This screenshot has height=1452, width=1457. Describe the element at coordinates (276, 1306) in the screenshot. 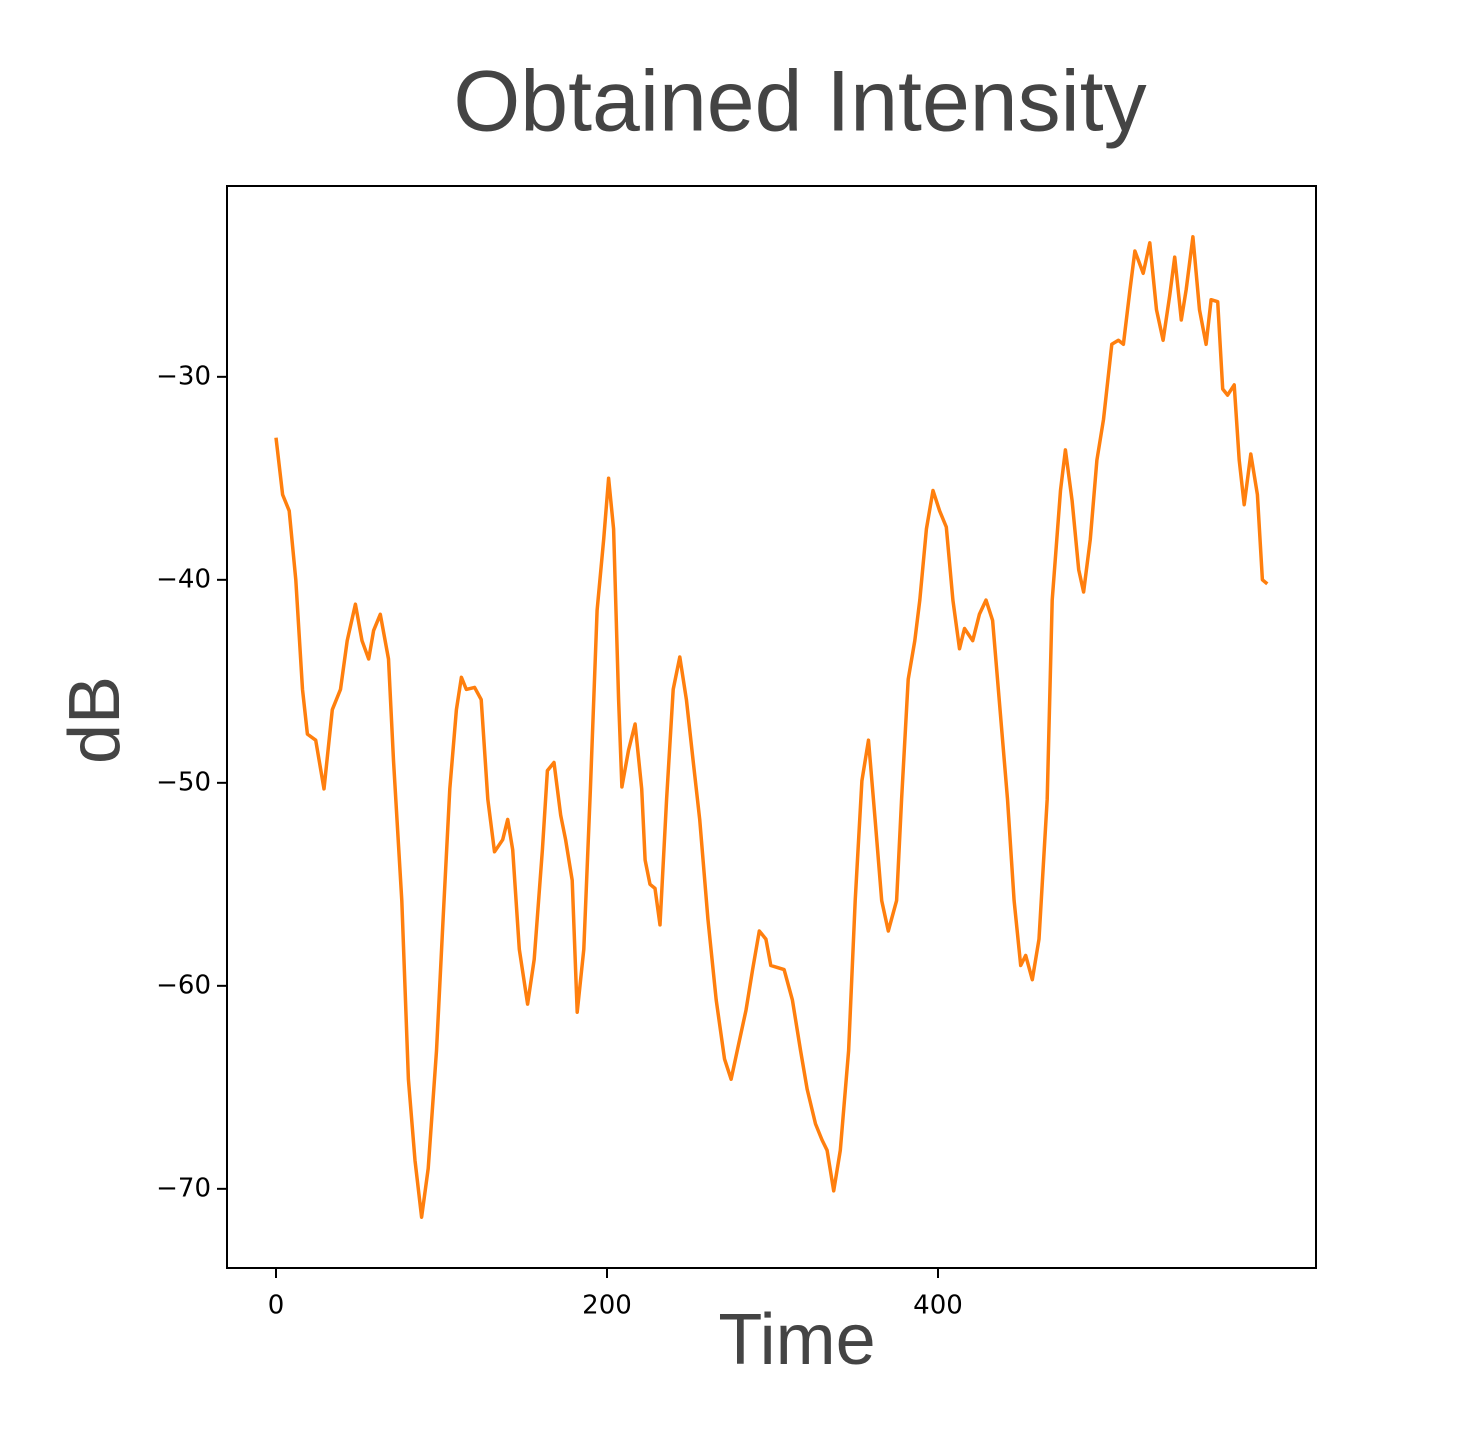

I see `x-tick-label: 0` at that location.